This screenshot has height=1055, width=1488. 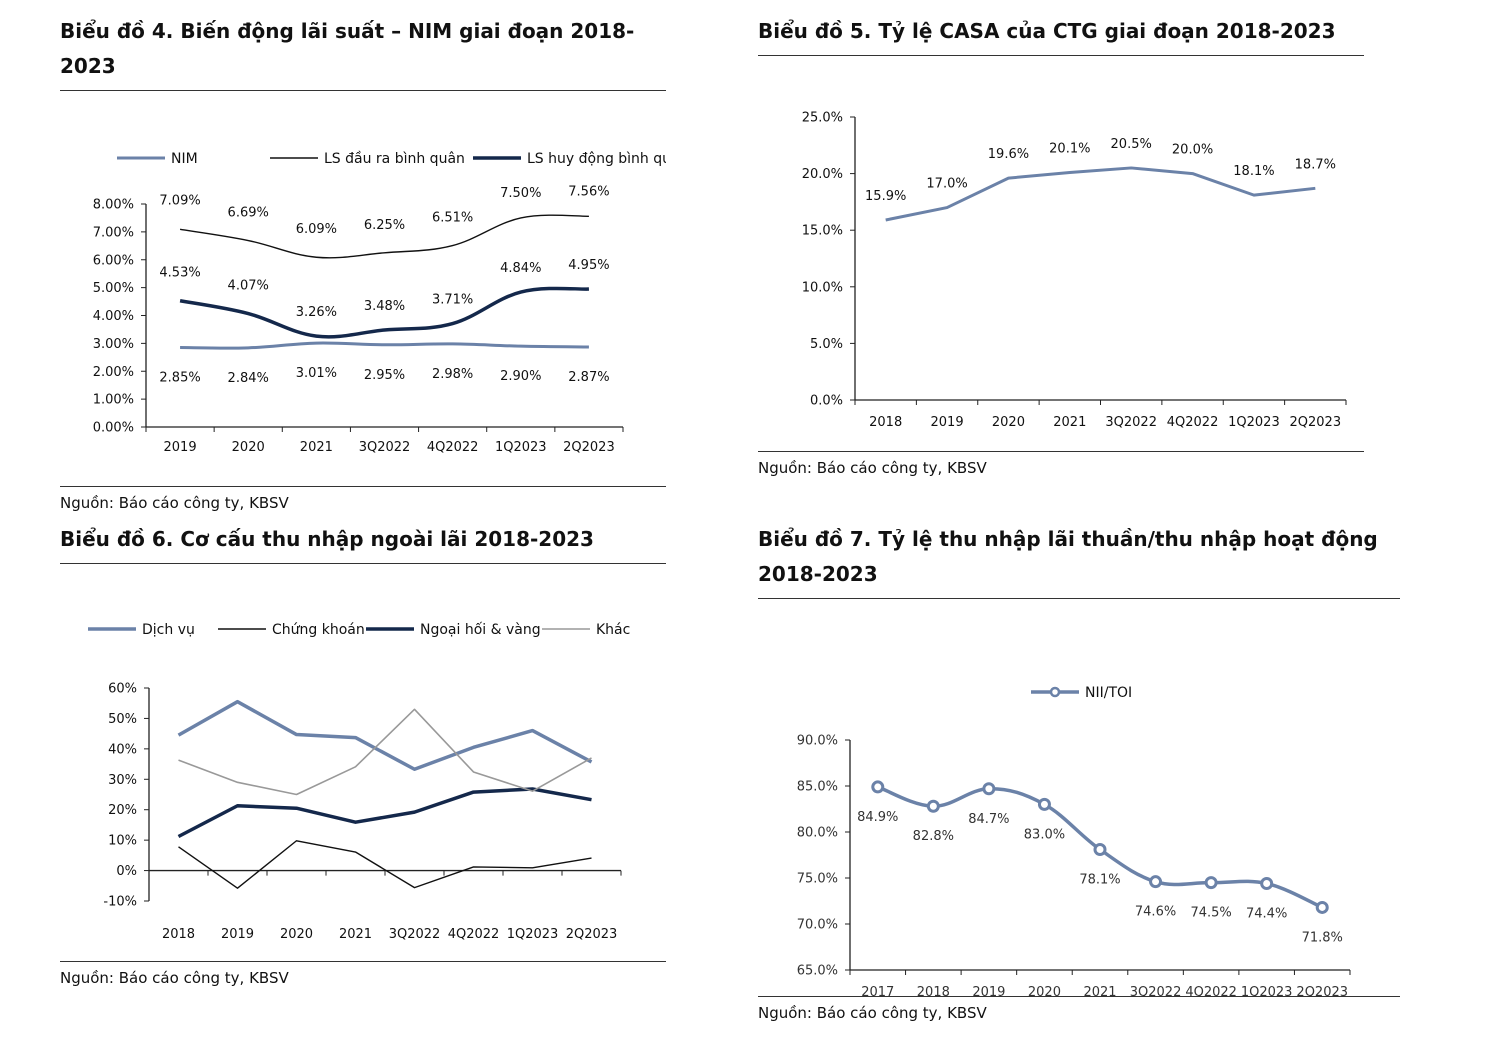 What do you see at coordinates (384, 375) in the screenshot?
I see `data-label: 2.95%` at bounding box center [384, 375].